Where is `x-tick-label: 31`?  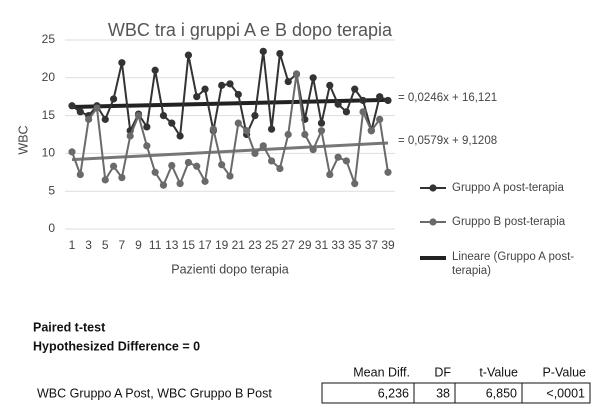
x-tick-label: 31 is located at coordinates (322, 245).